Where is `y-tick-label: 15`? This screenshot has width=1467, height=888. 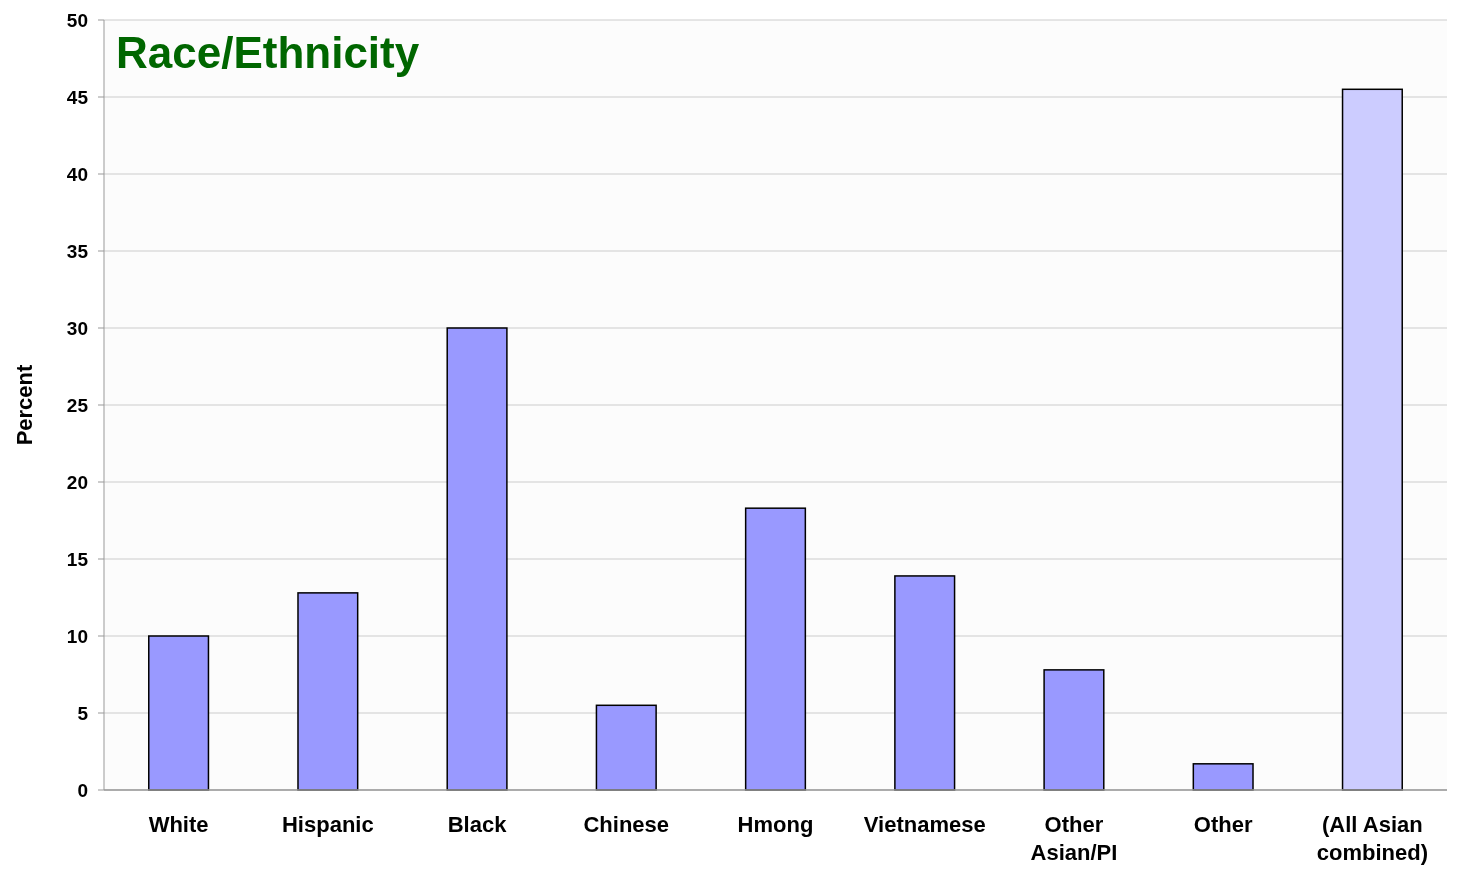 y-tick-label: 15 is located at coordinates (77, 559).